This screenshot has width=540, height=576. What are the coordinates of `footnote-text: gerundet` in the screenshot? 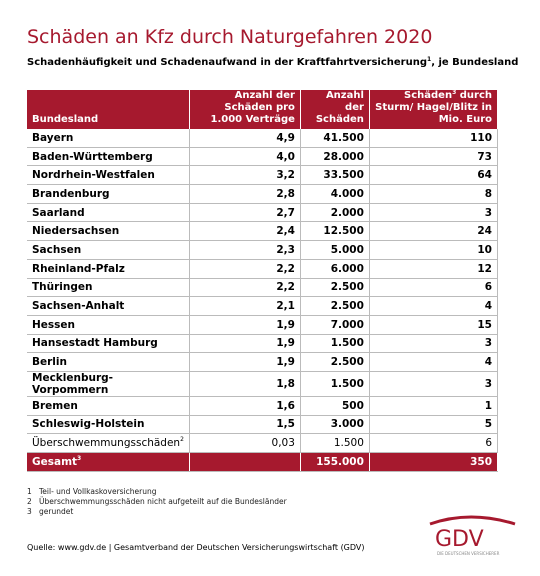 It's located at (56, 511).